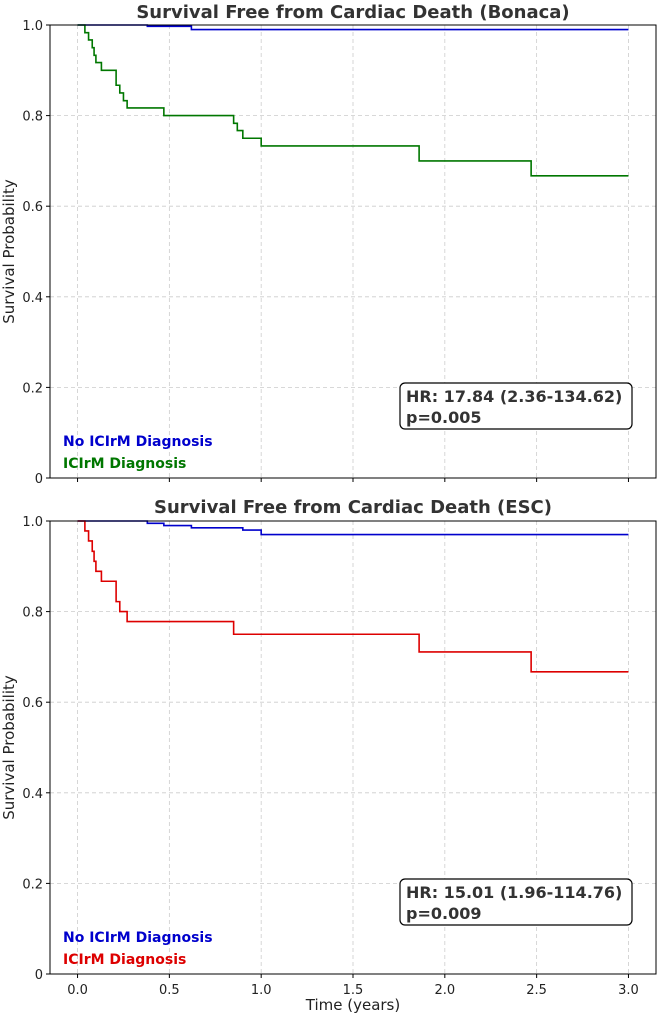 The width and height of the screenshot is (659, 1015). What do you see at coordinates (353, 990) in the screenshot?
I see `x-tick-label: 1.5` at bounding box center [353, 990].